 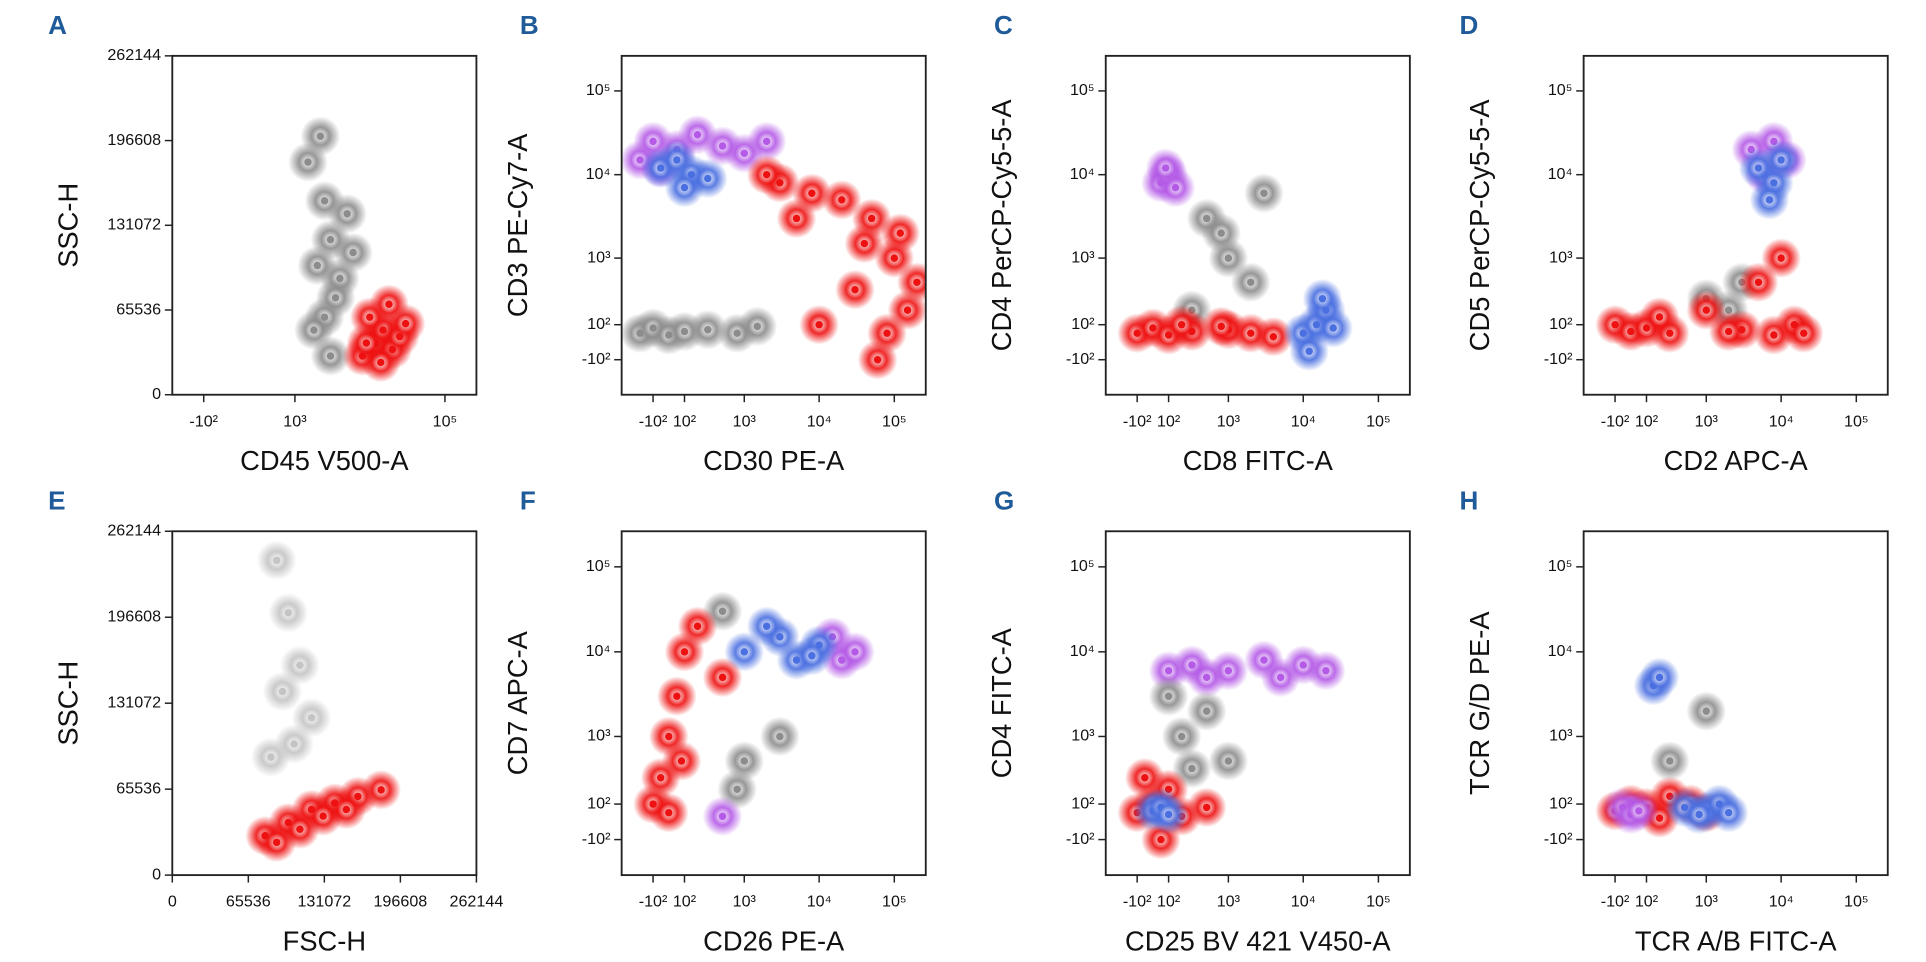 What do you see at coordinates (528, 501) in the screenshot?
I see `panel-letter: F` at bounding box center [528, 501].